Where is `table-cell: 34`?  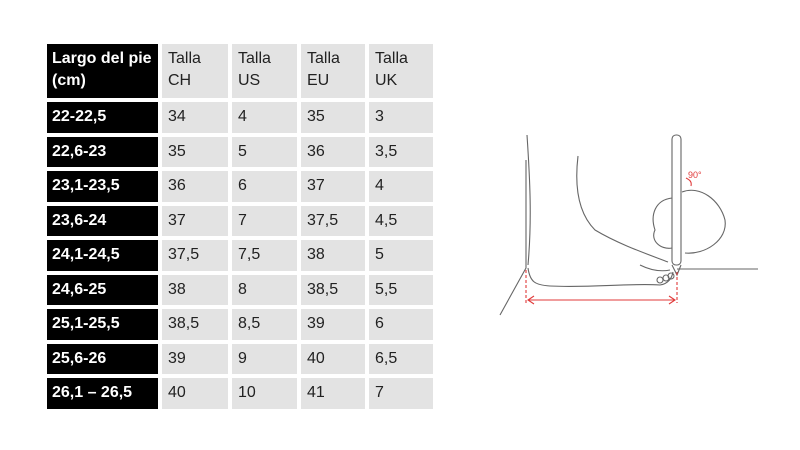
table-cell: 34 is located at coordinates (195, 117).